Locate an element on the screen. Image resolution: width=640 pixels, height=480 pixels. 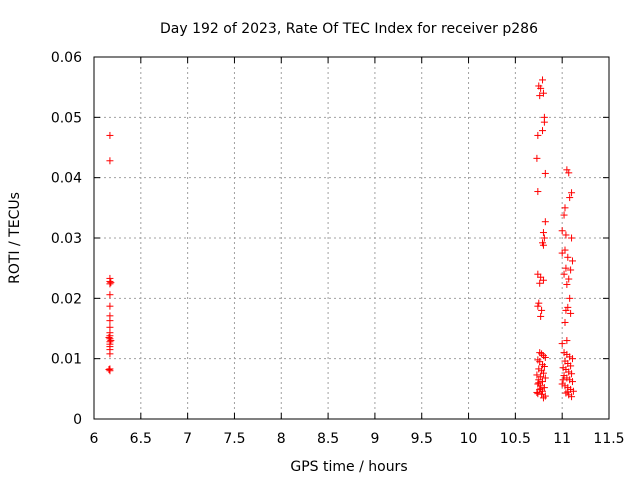
x-tick-label: 8.5 is located at coordinates (328, 439).